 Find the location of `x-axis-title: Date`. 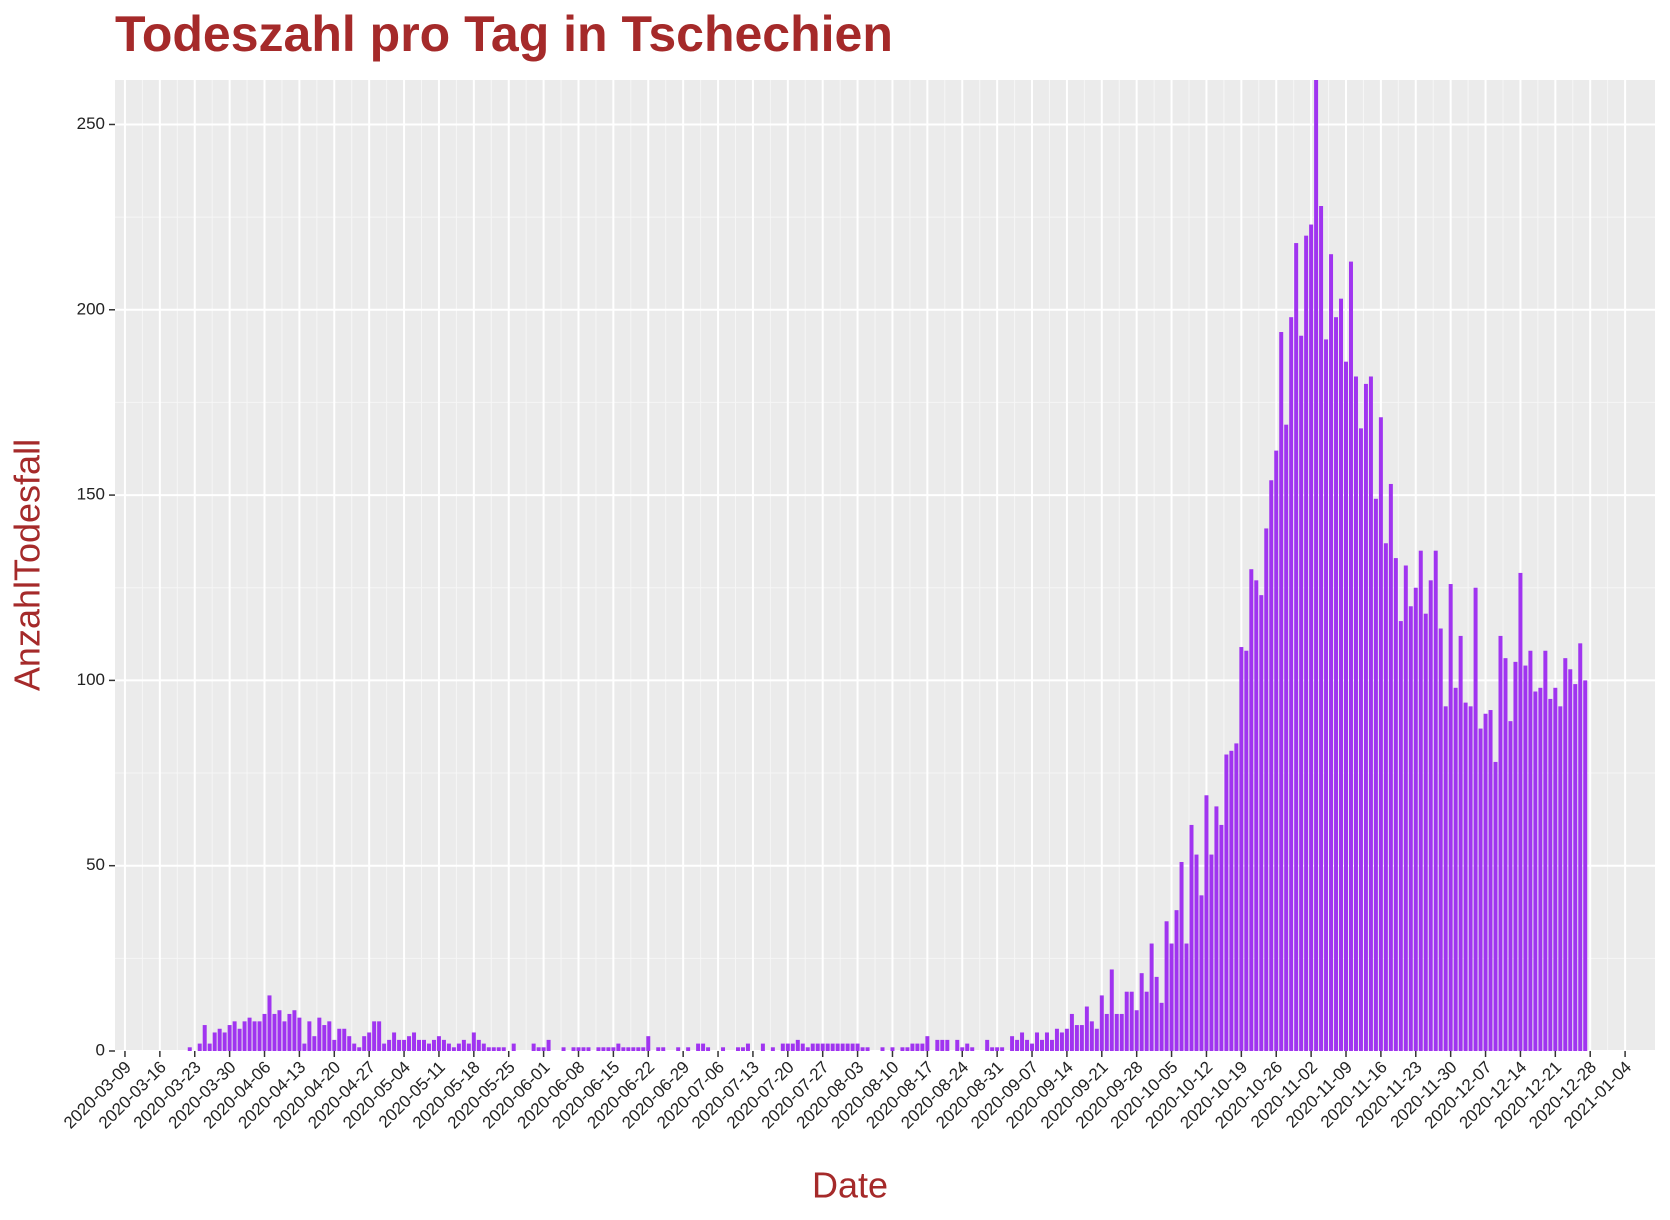

x-axis-title: Date is located at coordinates (850, 1185).